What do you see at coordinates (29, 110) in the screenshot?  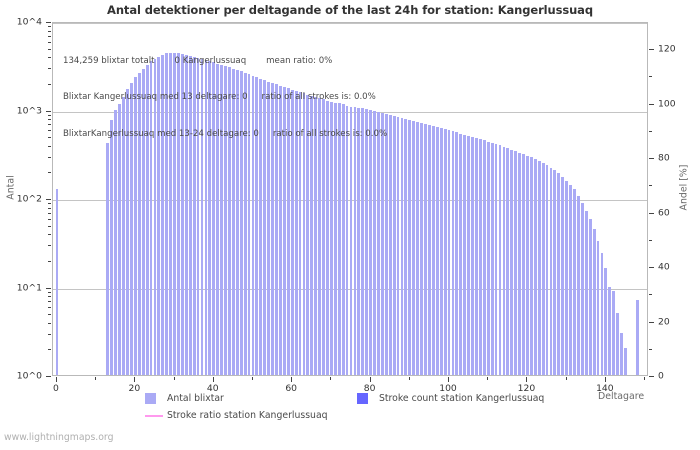 I see `y-axis-left-tick-label: 10^3` at bounding box center [29, 110].